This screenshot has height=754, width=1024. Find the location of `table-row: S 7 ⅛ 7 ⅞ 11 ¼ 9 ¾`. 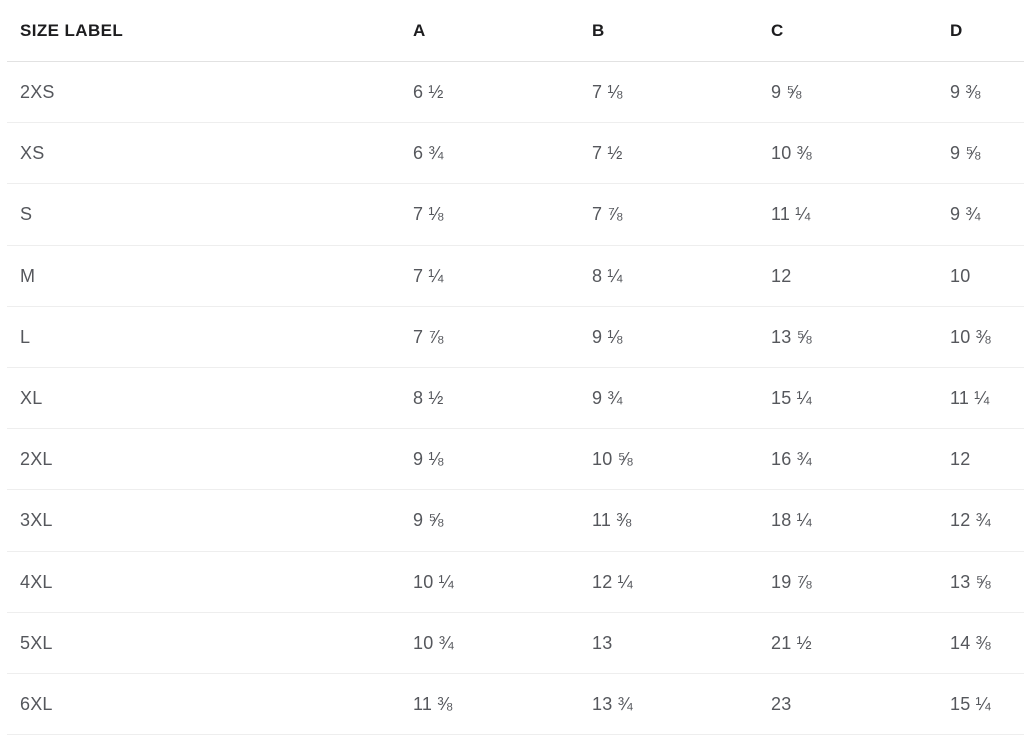

table-row: S 7 ⅛ 7 ⅞ 11 ¼ 9 ¾ is located at coordinates (512, 215).